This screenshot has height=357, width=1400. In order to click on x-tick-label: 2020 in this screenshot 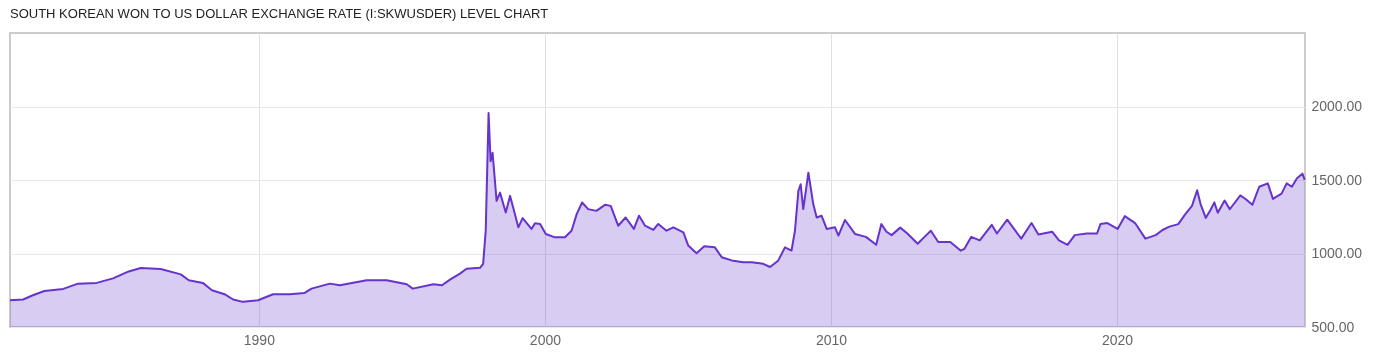, I will do `click(1117, 339)`.